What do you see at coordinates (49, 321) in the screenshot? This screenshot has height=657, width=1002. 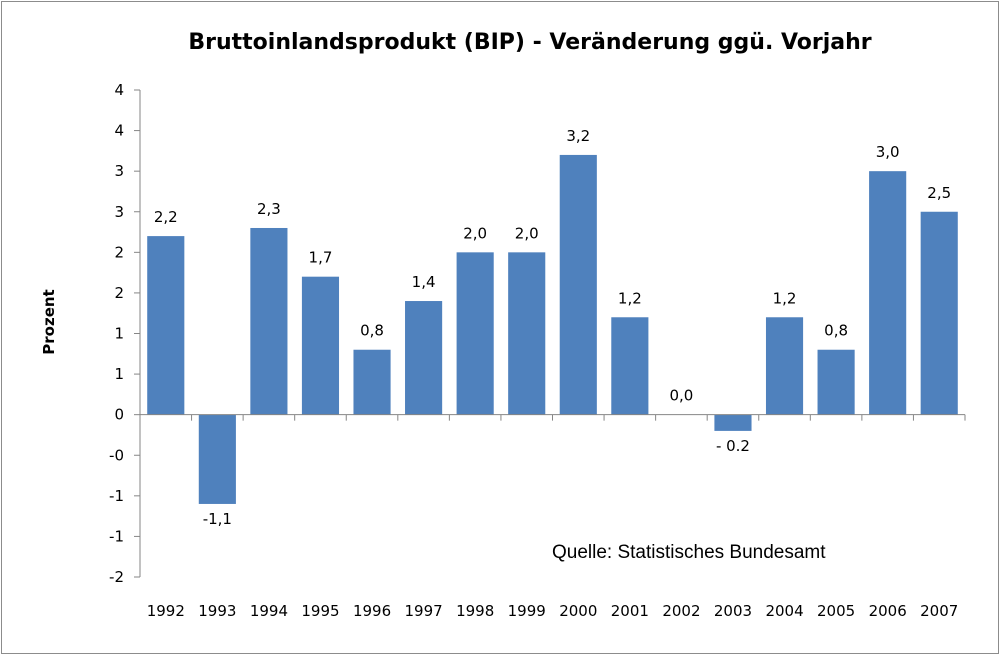 I see `y-axis-label: Prozent` at bounding box center [49, 321].